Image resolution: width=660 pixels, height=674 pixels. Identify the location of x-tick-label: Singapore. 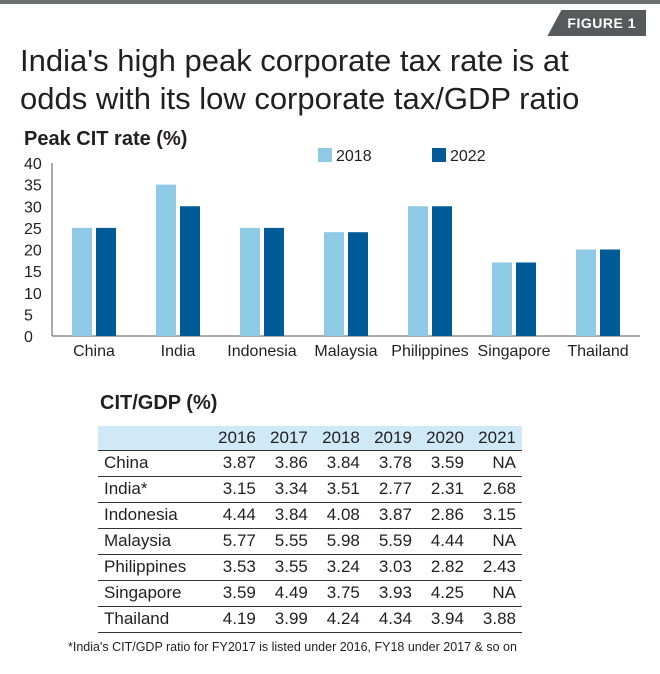
(514, 351).